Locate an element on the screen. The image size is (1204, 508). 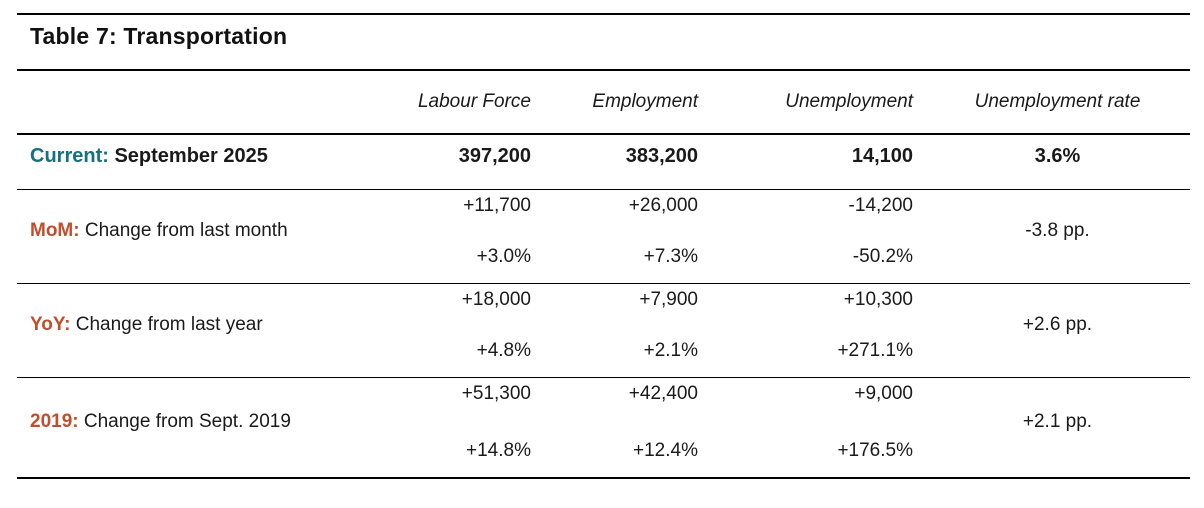
table-title-row: Table 7: Transportation is located at coordinates (603, 43).